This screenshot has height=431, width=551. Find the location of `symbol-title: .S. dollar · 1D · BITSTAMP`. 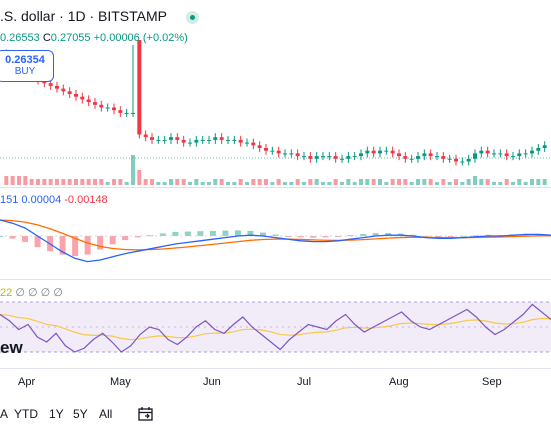

symbol-title: .S. dollar · 1D · BITSTAMP is located at coordinates (83, 16).